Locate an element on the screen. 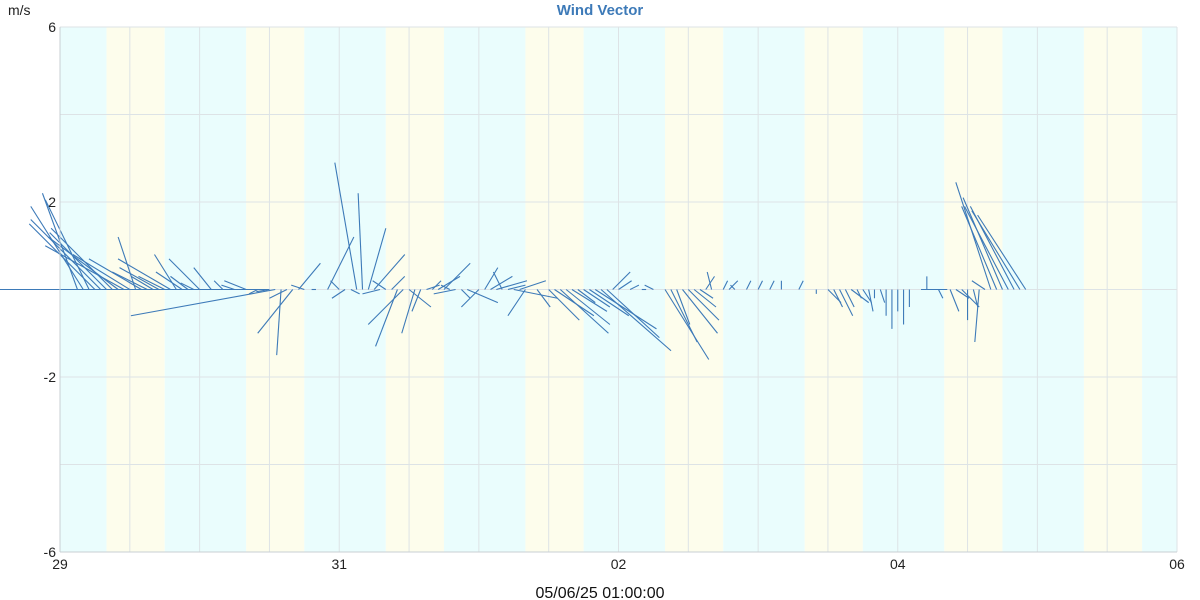 The image size is (1200, 600). y-tick-label: 6 is located at coordinates (52, 27).